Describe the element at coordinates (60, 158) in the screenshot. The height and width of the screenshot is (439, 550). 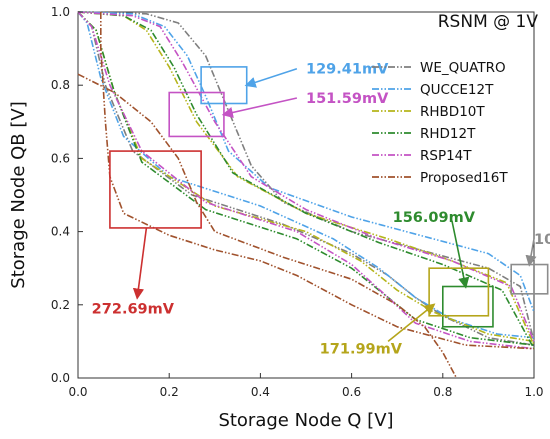
I see `y-tick-label: 0.6` at that location.